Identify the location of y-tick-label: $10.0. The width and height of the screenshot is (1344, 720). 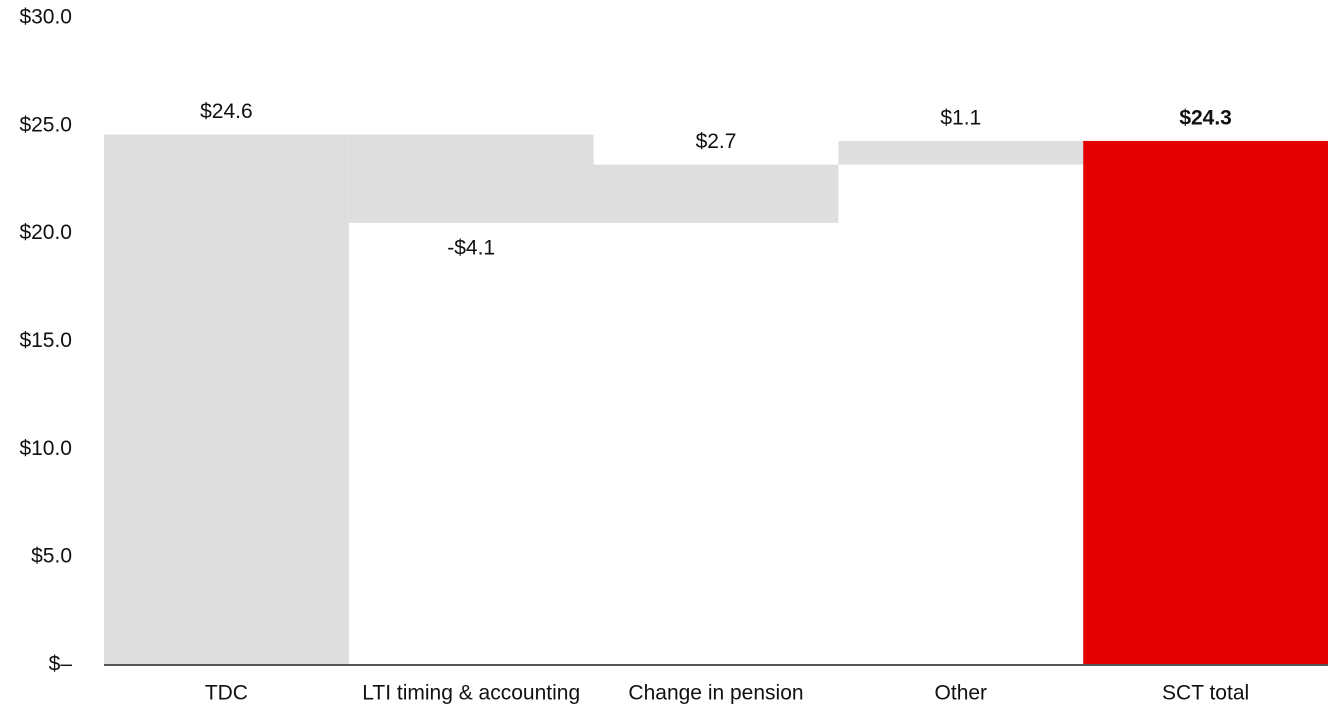
(45, 448).